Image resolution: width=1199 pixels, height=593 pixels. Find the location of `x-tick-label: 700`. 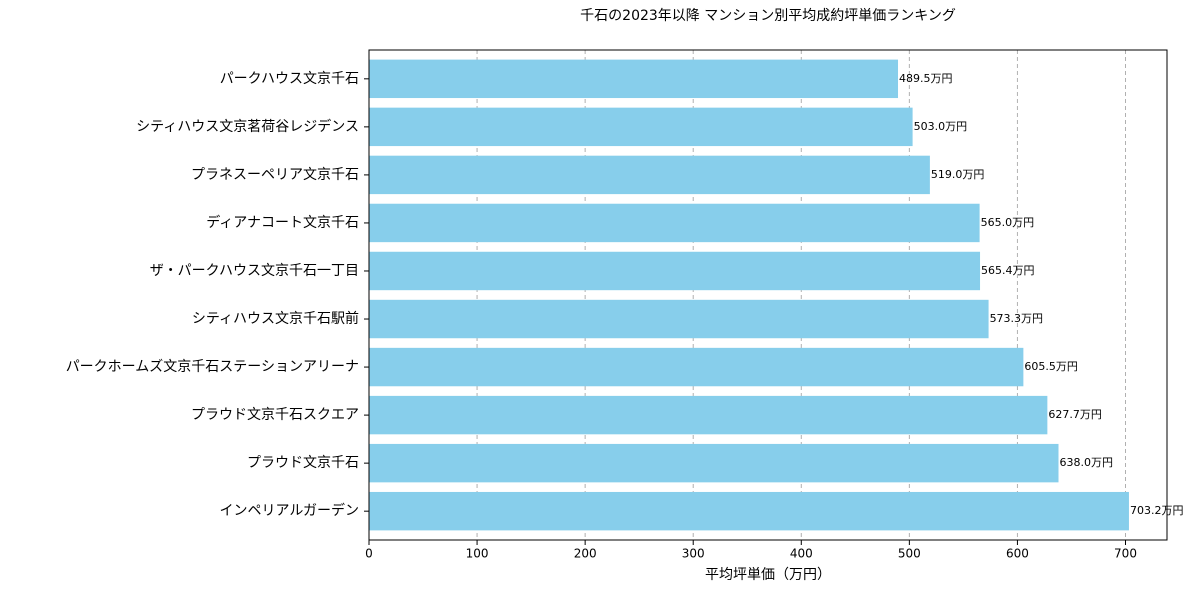

x-tick-label: 700 is located at coordinates (1125, 554).